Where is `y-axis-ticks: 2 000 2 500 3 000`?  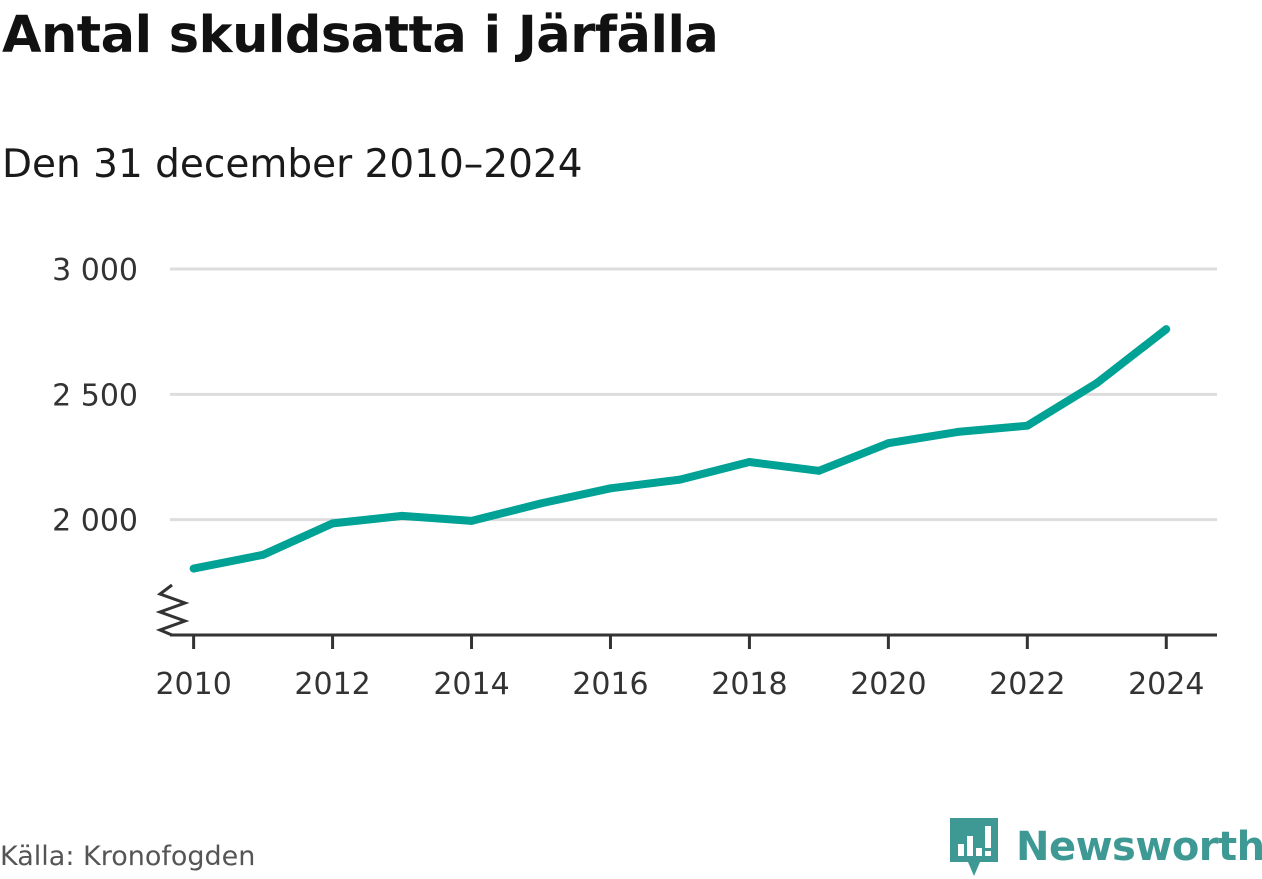
y-axis-ticks: 2 000 2 500 3 000 is located at coordinates (95, 396).